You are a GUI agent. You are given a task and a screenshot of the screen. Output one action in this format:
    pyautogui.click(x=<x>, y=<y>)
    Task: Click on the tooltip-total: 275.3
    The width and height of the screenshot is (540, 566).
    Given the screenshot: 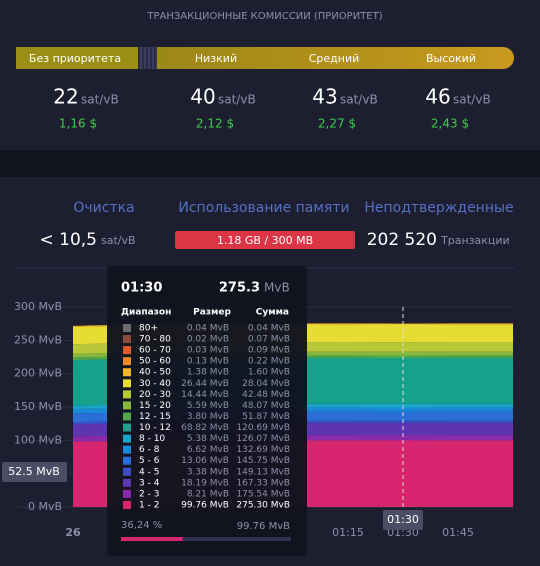 What is the action you would take?
    pyautogui.click(x=239, y=288)
    